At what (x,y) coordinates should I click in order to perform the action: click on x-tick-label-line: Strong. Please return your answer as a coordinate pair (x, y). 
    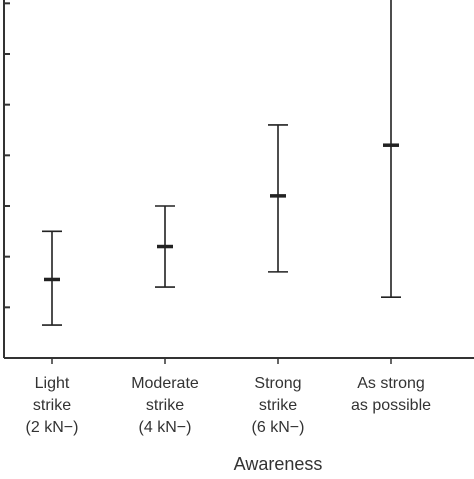
    Looking at the image, I should click on (277, 383).